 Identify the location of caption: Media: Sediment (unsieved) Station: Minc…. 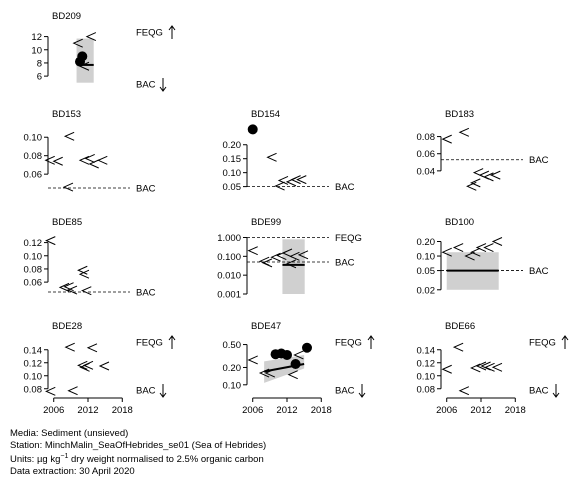
(138, 452).